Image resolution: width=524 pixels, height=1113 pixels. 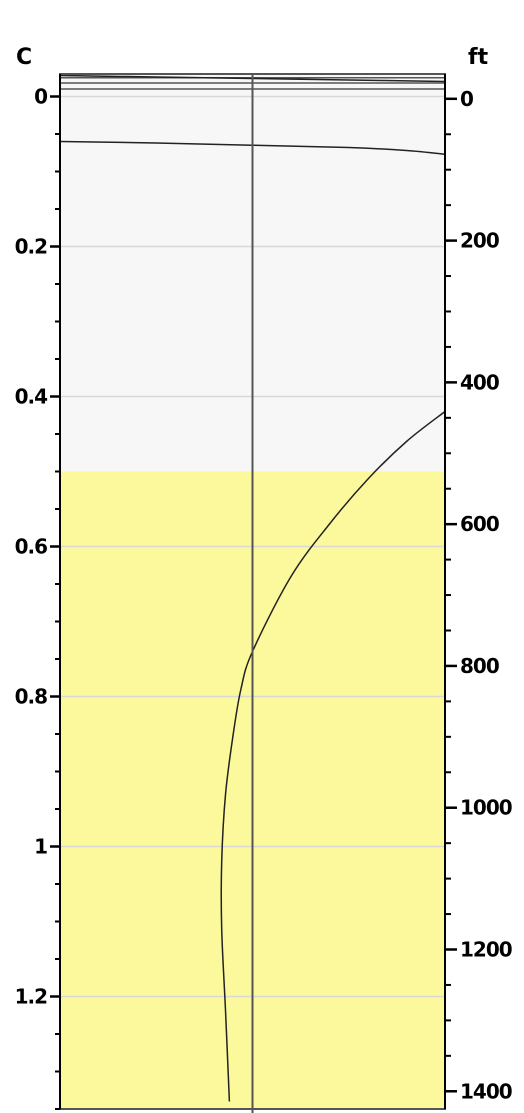 What do you see at coordinates (479, 666) in the screenshot?
I see `right-tick-label-4: 800` at bounding box center [479, 666].